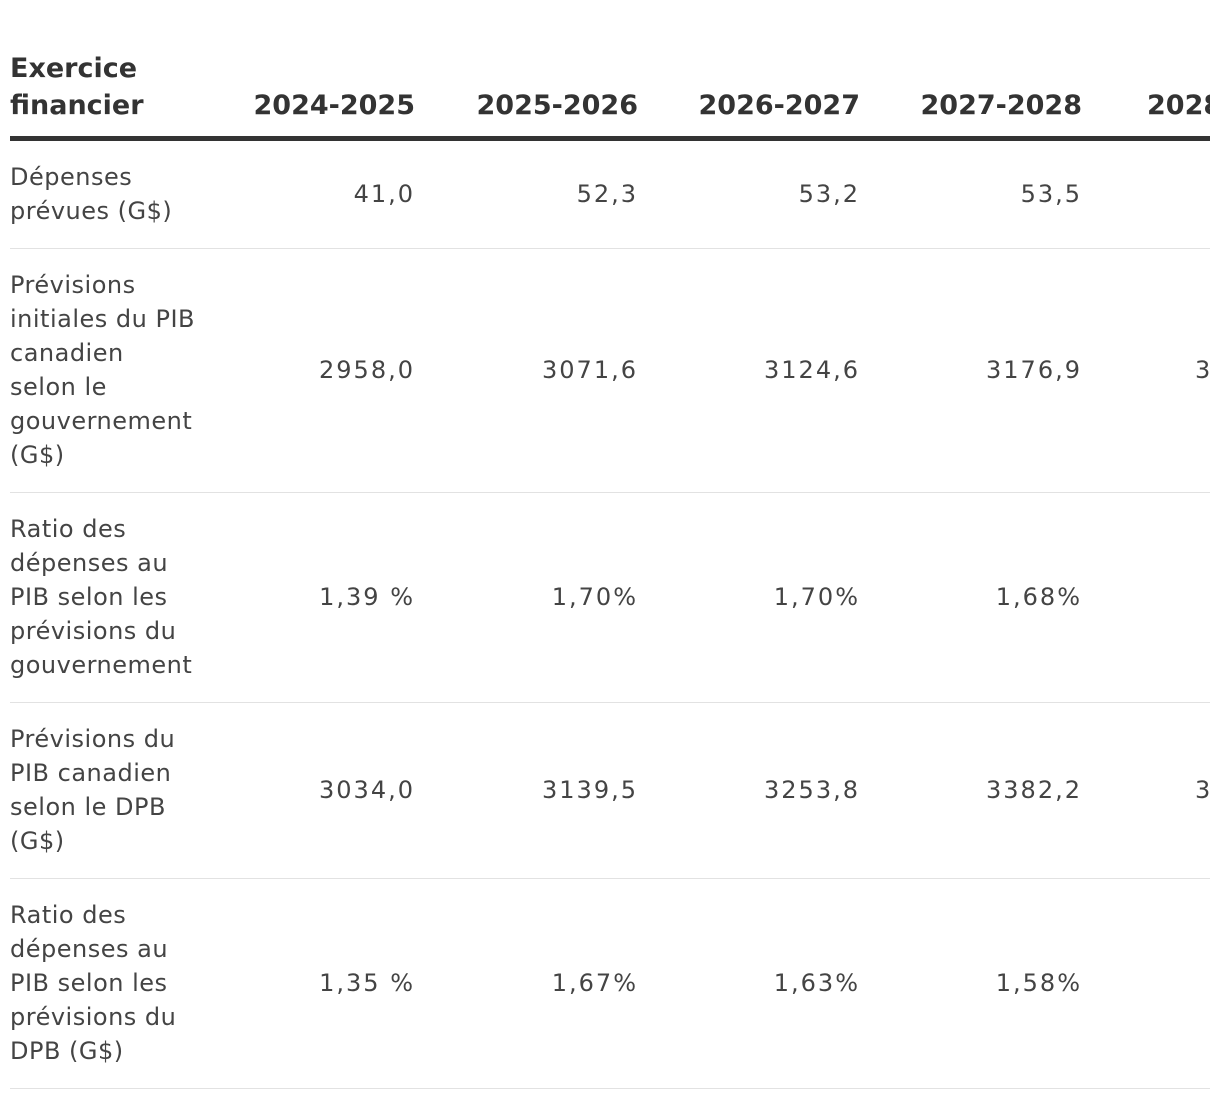  What do you see at coordinates (526, 370) in the screenshot?
I see `cell-value: 3071,6` at bounding box center [526, 370].